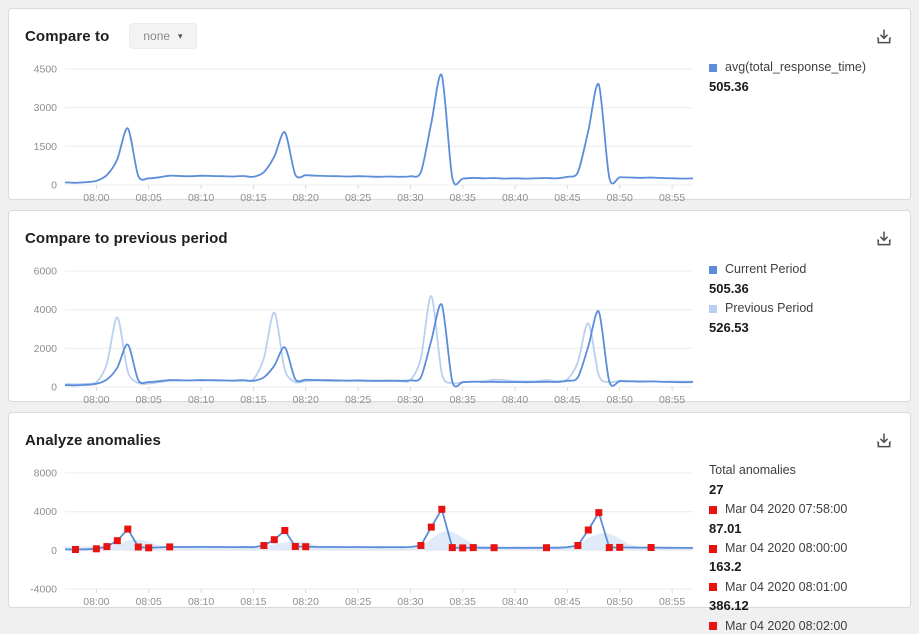  I want to click on compare-to-dropdown: none ▾, so click(162, 36).